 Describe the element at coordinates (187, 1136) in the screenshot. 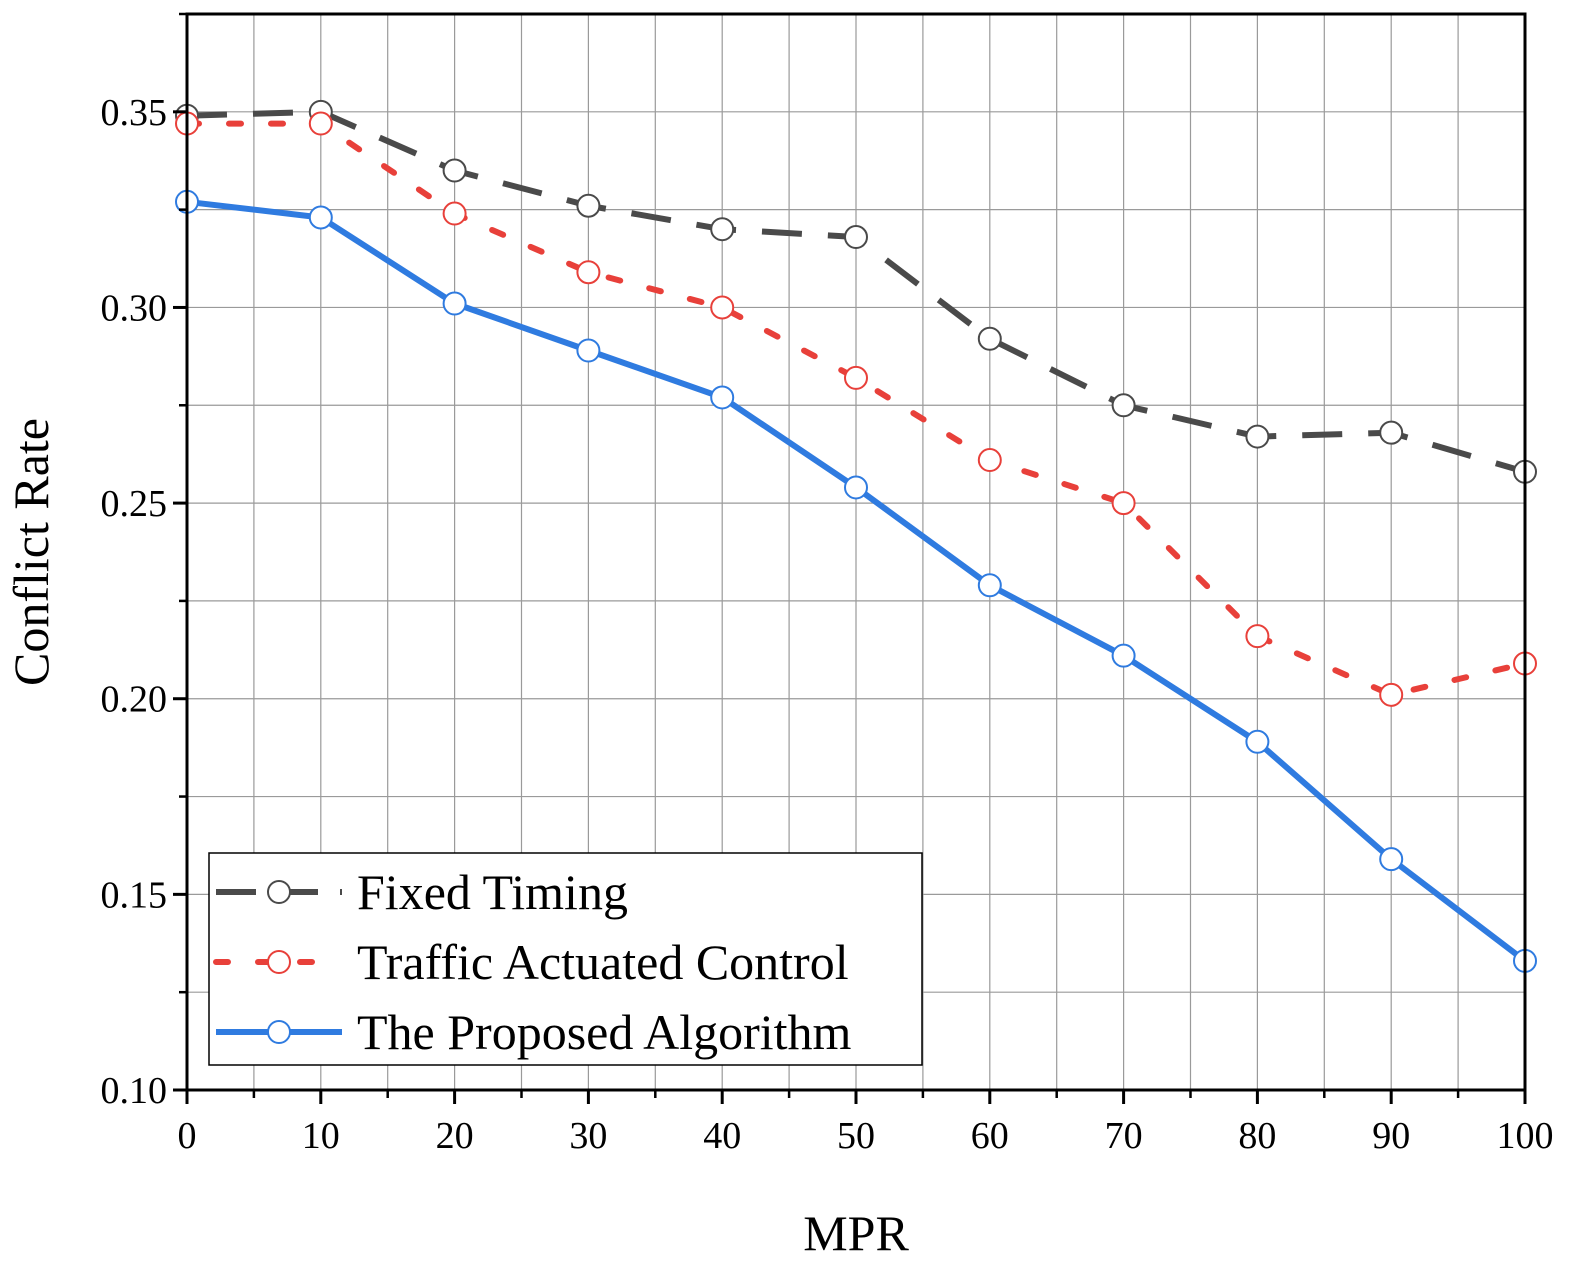

I see `x-tick-label: 0` at that location.